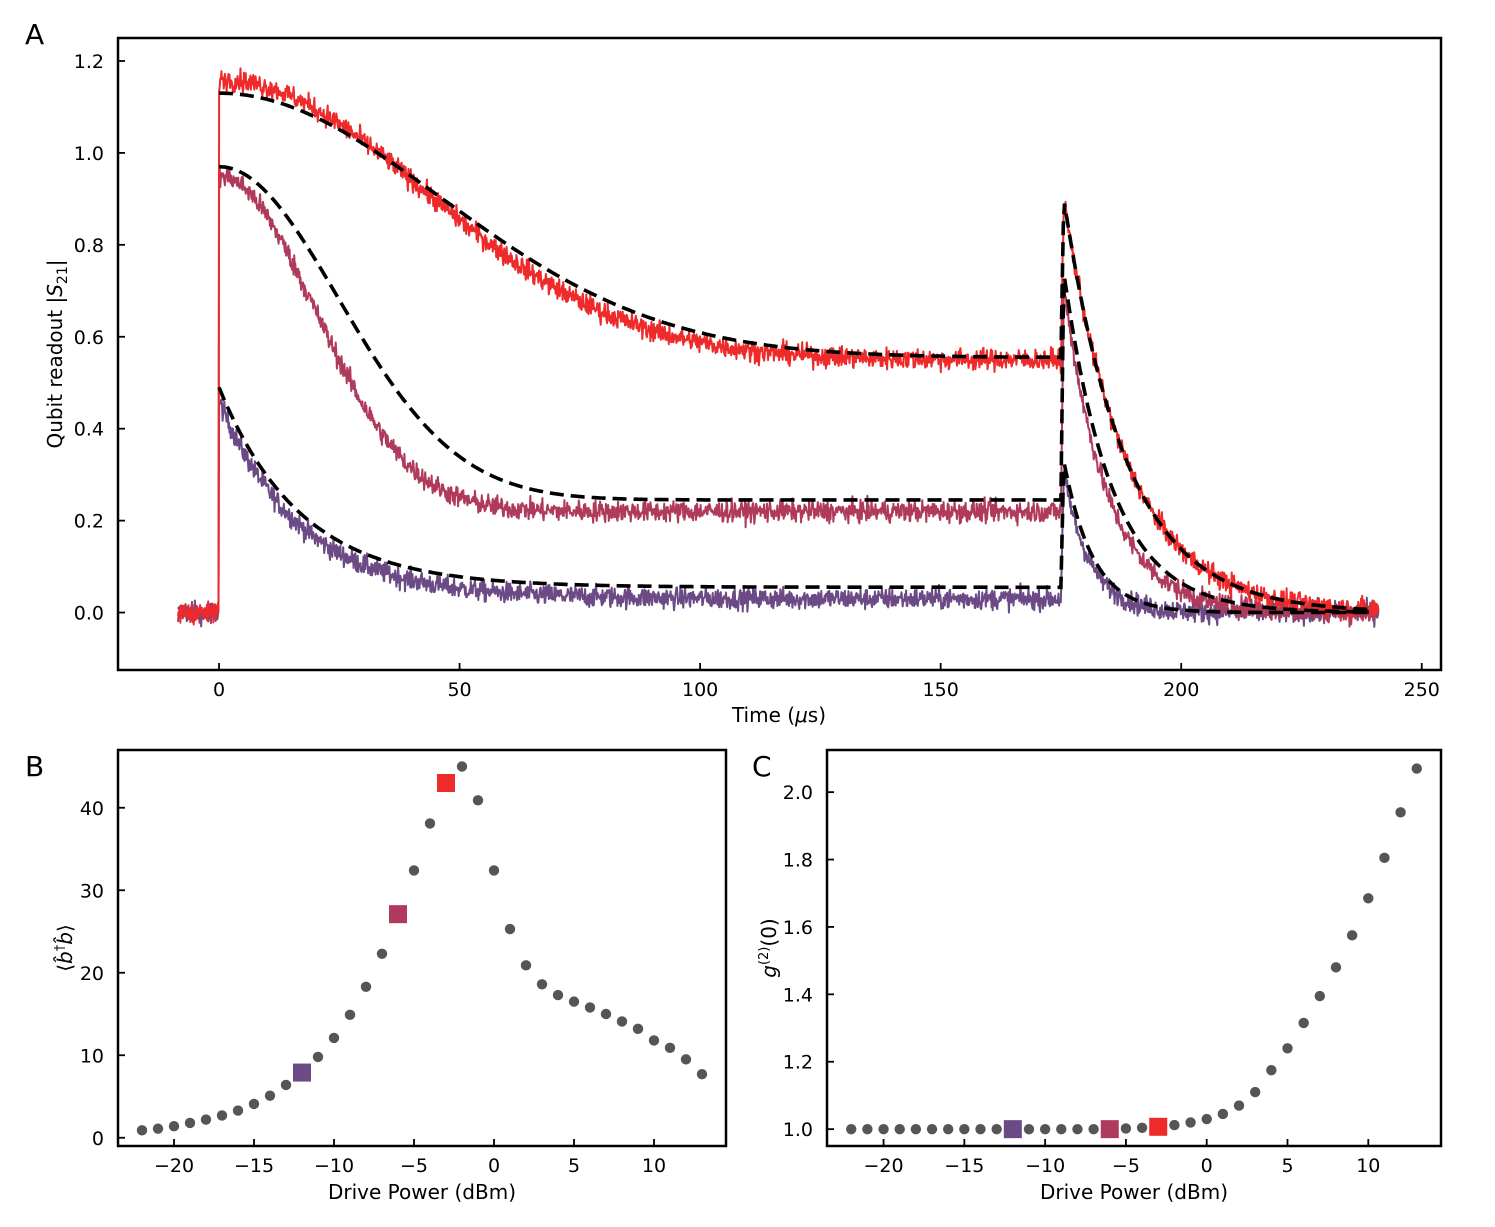 This screenshot has height=1227, width=1495. I want to click on panel-b-x-ticks: −20 −15 −10 −5 0 5 10, so click(410, 1158).